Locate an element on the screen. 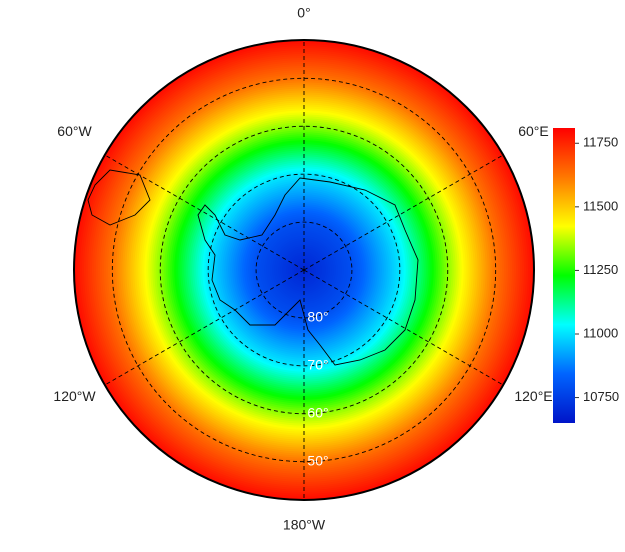 The width and height of the screenshot is (625, 552). colorbar-tick-label: 11000 is located at coordinates (600, 332).